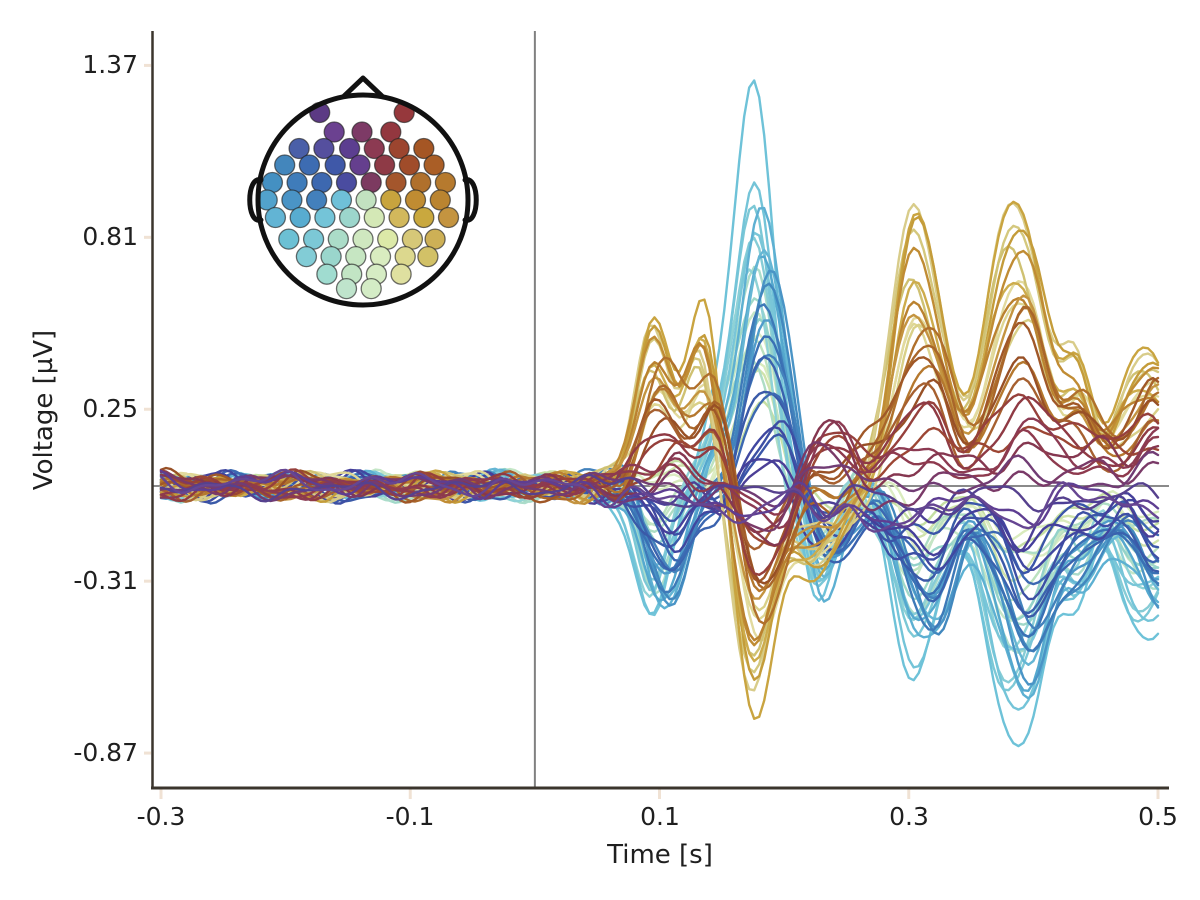 The height and width of the screenshot is (900, 1200). Describe the element at coordinates (909, 816) in the screenshot. I see `x-tick-label: 0.3` at that location.